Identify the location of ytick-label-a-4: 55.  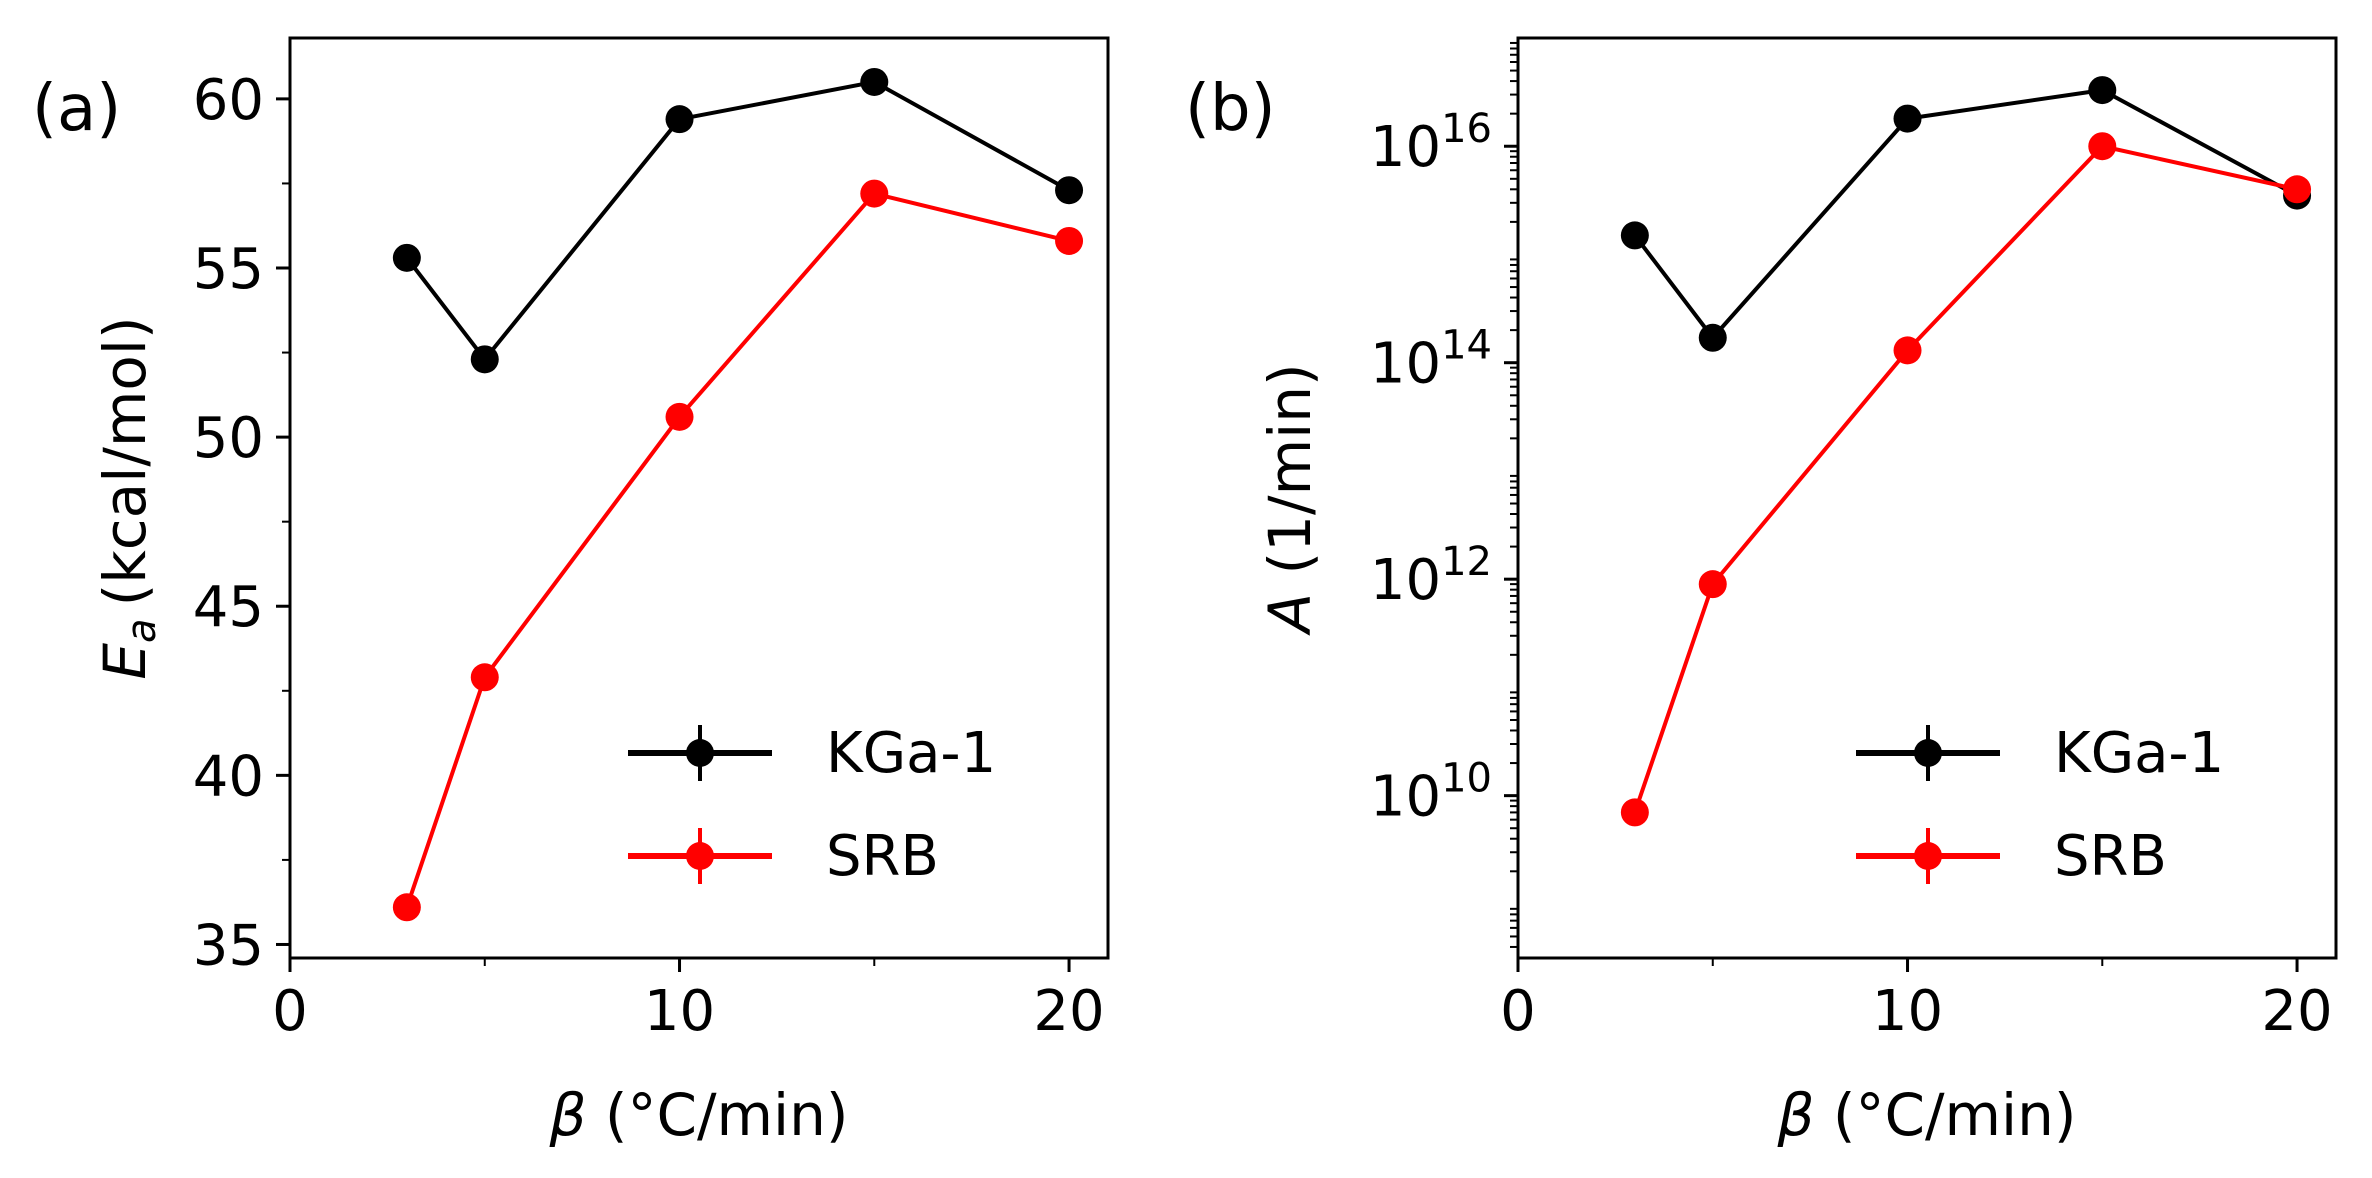
(228, 269).